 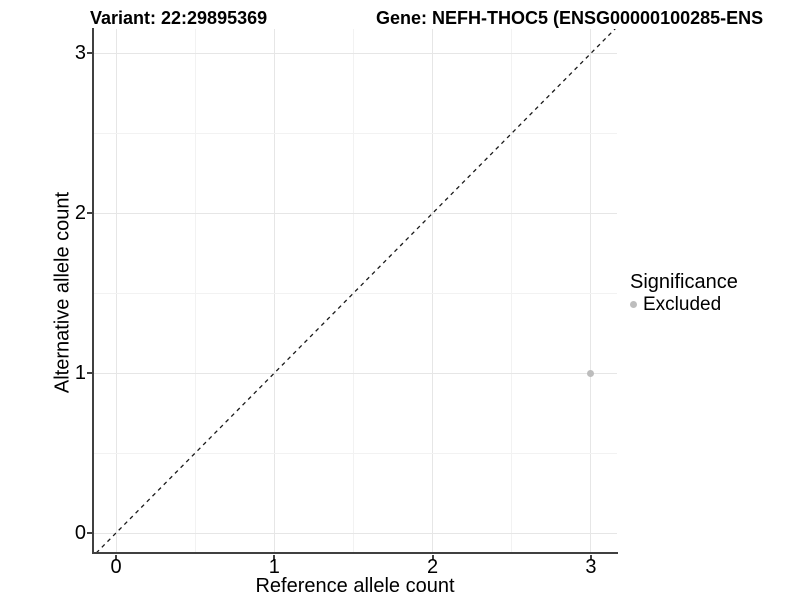 What do you see at coordinates (80, 373) in the screenshot?
I see `y-tick-label: 1` at bounding box center [80, 373].